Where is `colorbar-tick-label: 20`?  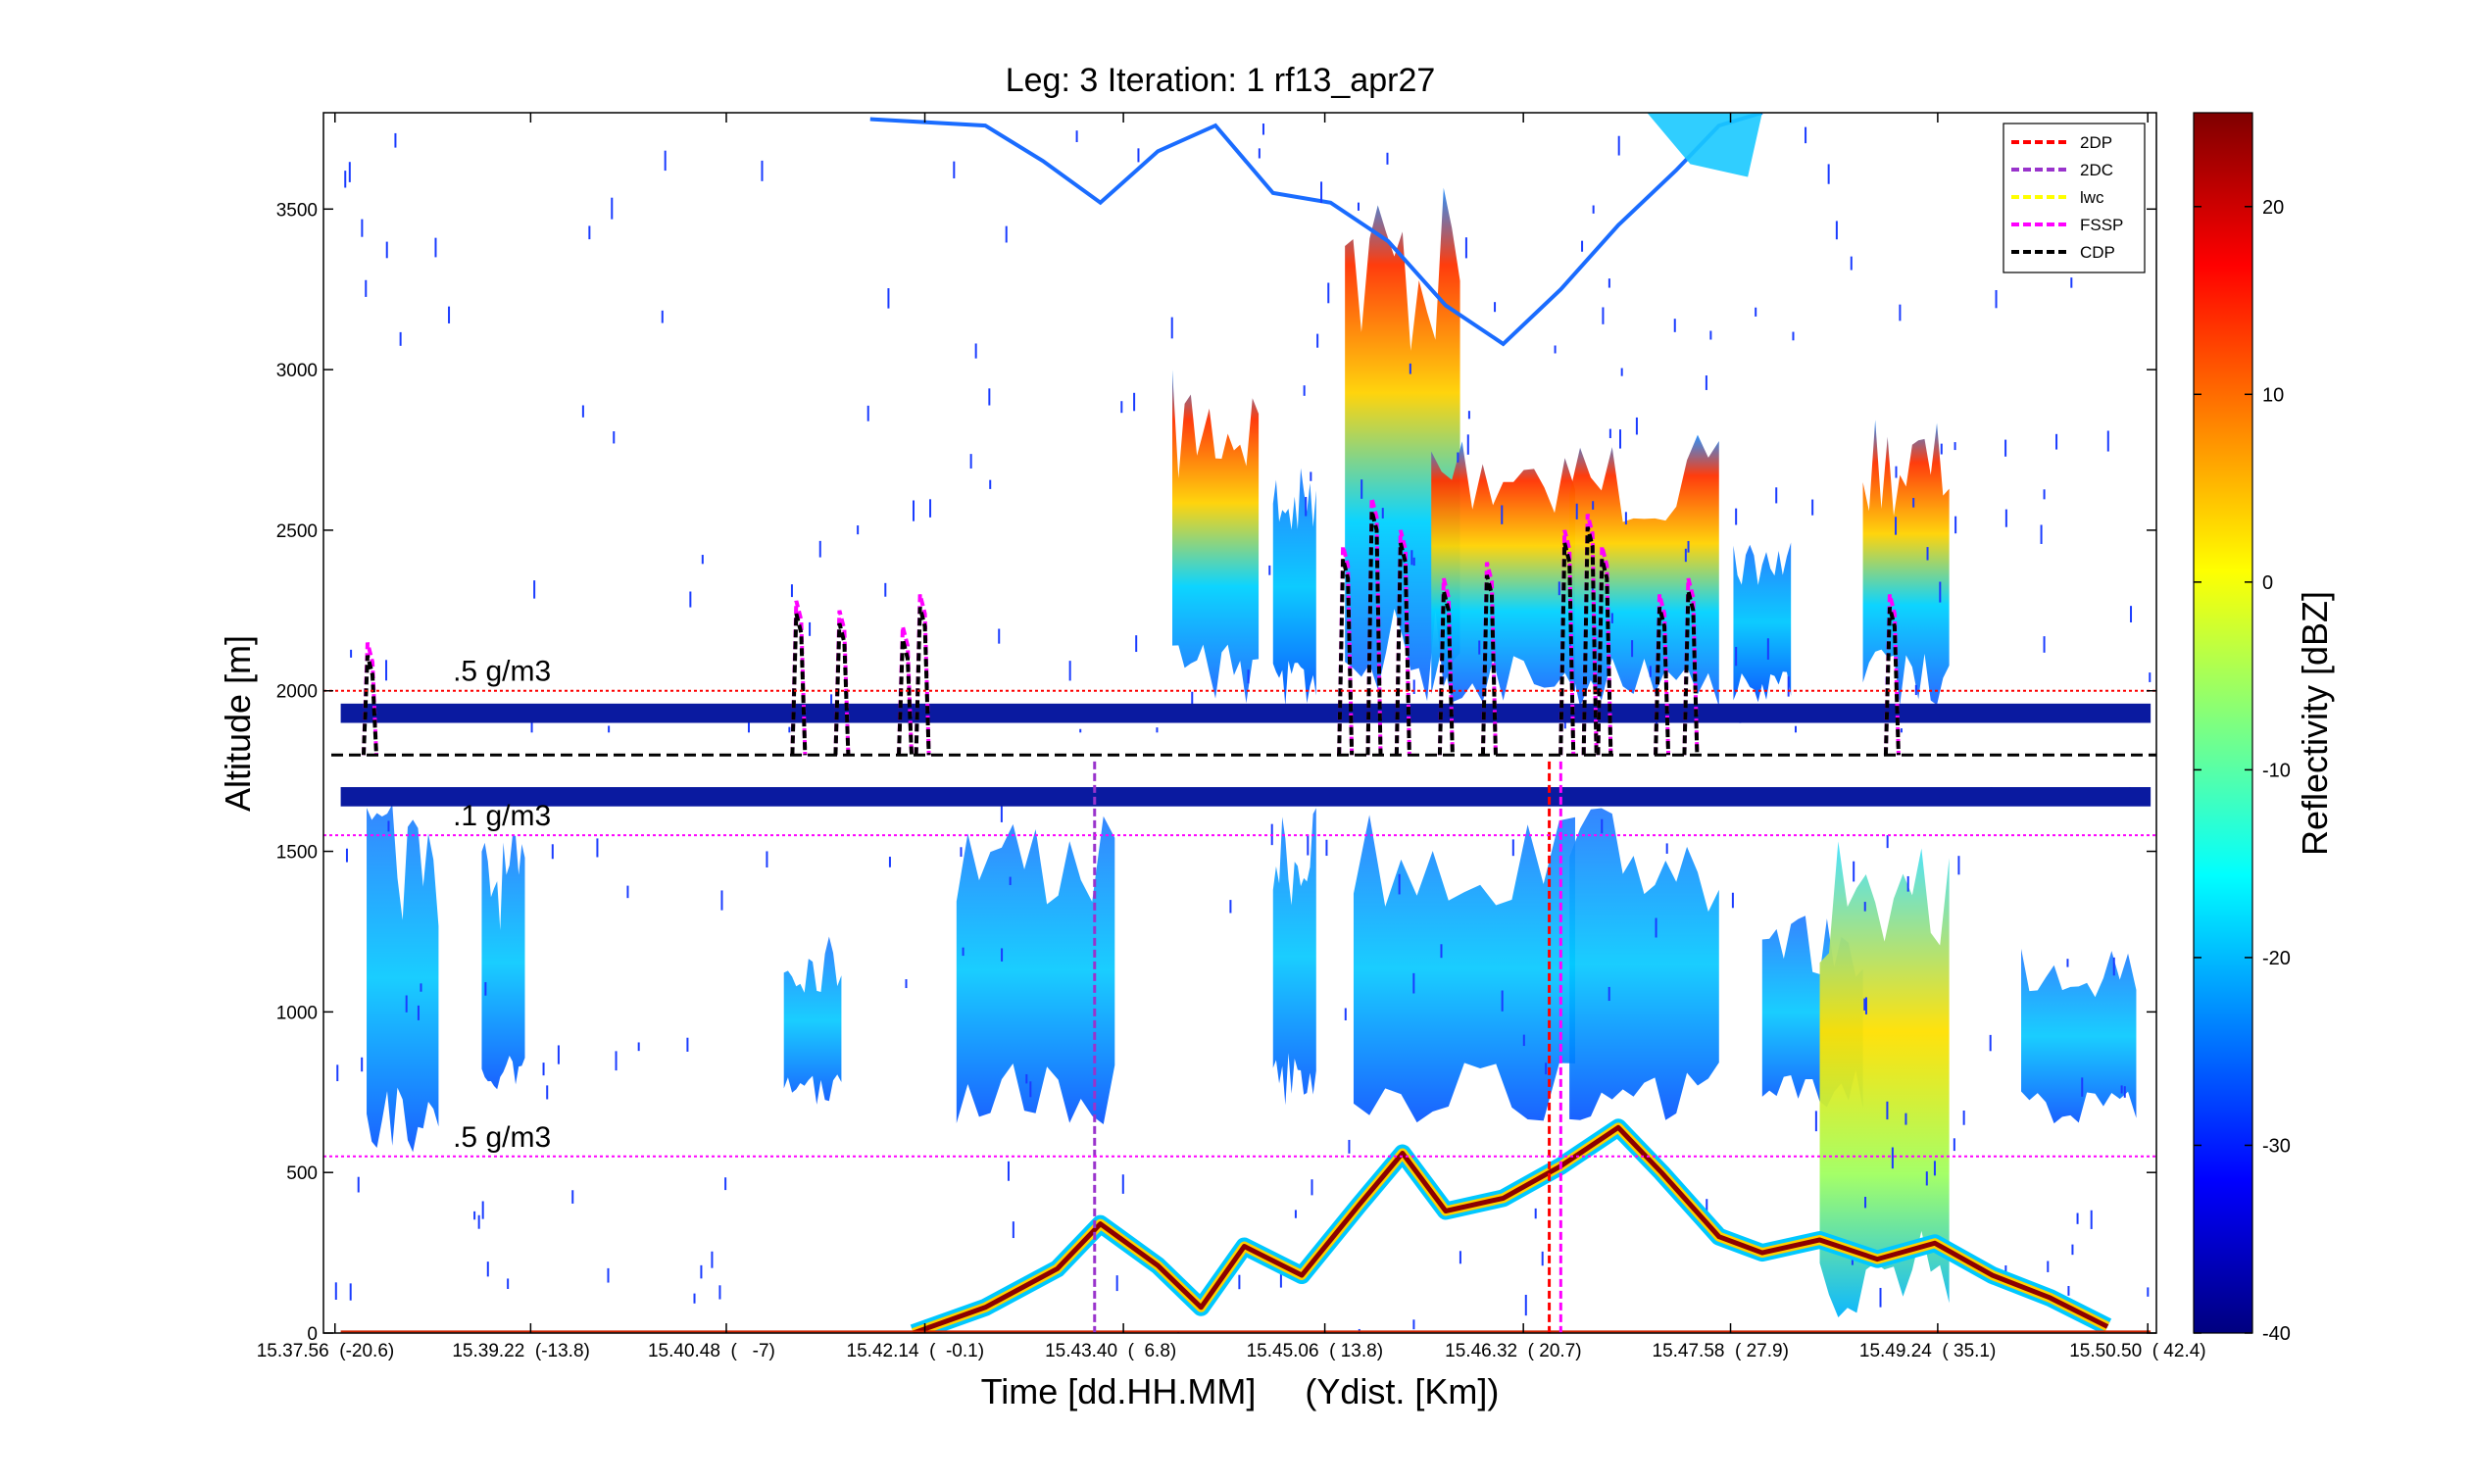 colorbar-tick-label: 20 is located at coordinates (2273, 208).